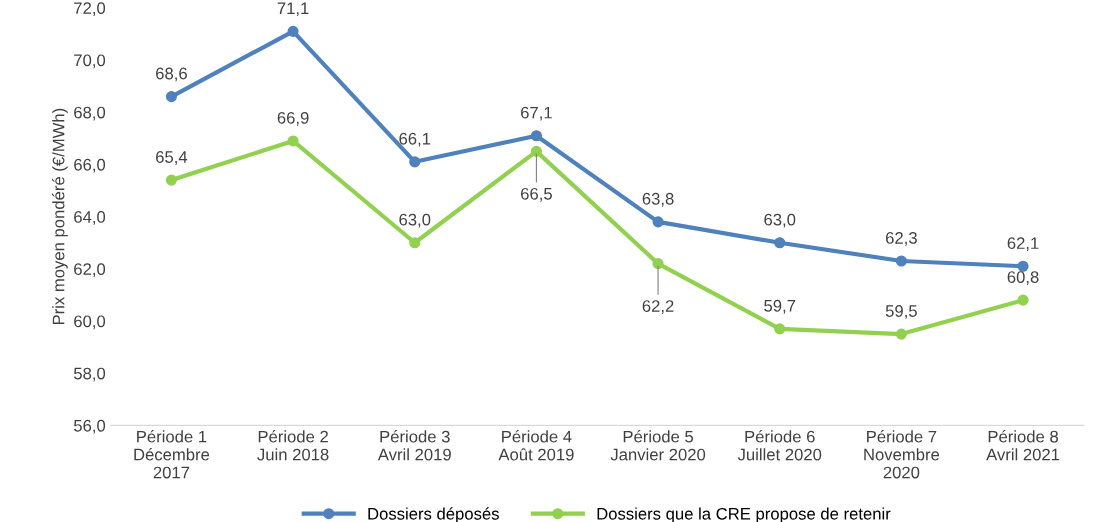 The image size is (1106, 522). What do you see at coordinates (658, 199) in the screenshot?
I see `data-label: 63,8` at bounding box center [658, 199].